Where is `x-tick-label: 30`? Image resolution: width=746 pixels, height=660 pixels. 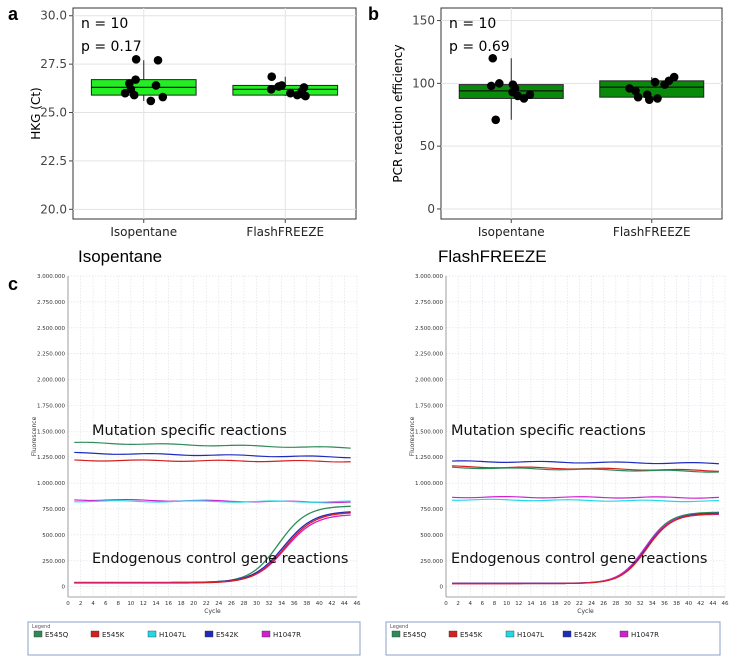 x-tick-label: 30 is located at coordinates (627, 604).